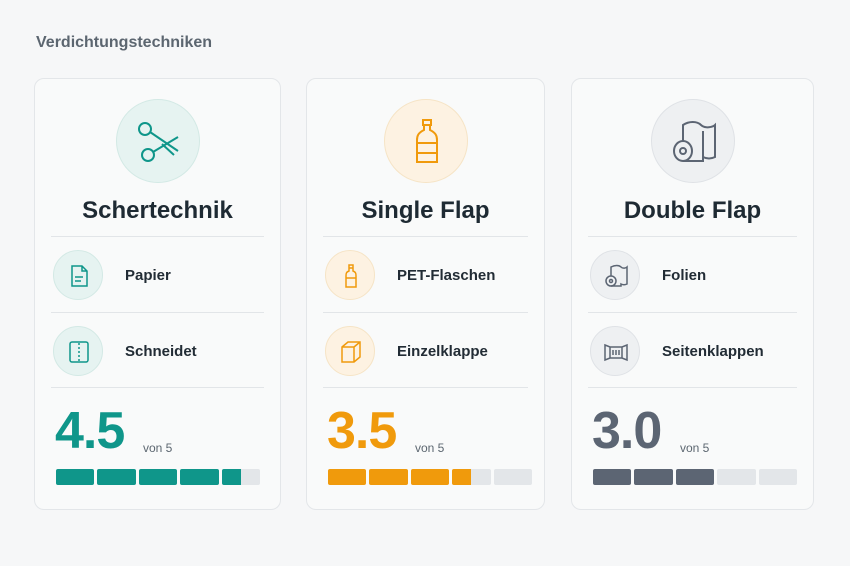  Describe the element at coordinates (684, 275) in the screenshot. I see `feature-text: Folien` at that location.